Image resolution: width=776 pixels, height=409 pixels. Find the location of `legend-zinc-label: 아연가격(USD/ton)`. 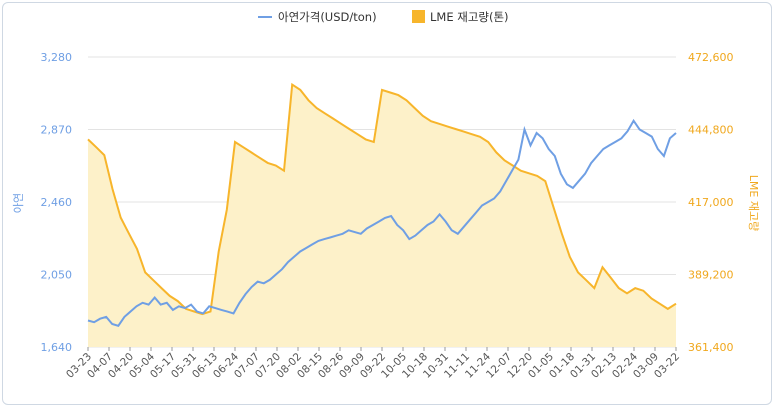

legend-zinc-label: 아연가격(USD/ton) is located at coordinates (327, 17).